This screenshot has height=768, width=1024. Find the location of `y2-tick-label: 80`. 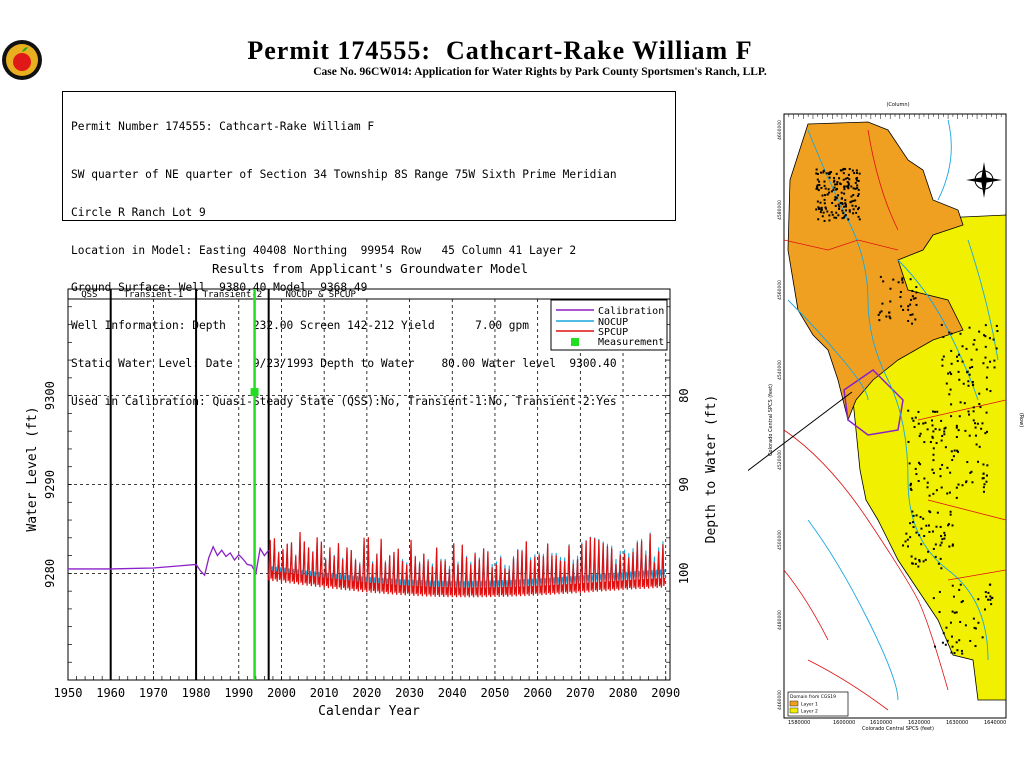

y2-tick-label: 80 is located at coordinates (684, 395).